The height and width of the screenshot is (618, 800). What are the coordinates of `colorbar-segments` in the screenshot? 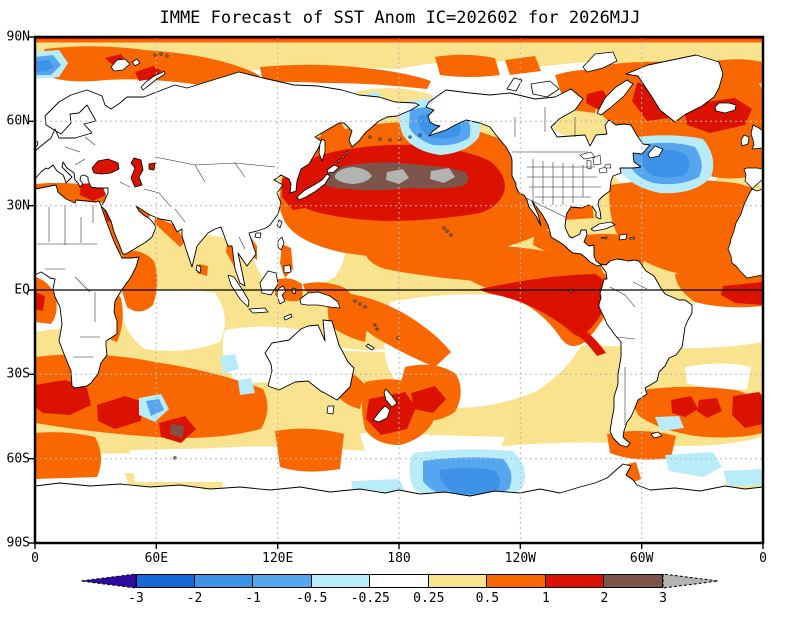 It's located at (400, 581).